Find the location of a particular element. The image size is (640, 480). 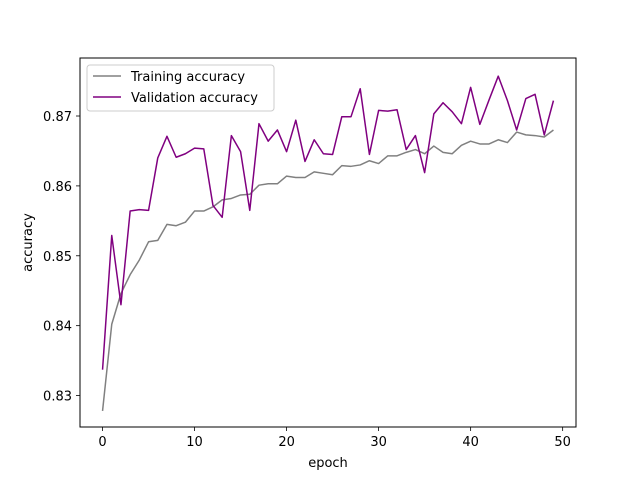

legend-box is located at coordinates (180, 88).